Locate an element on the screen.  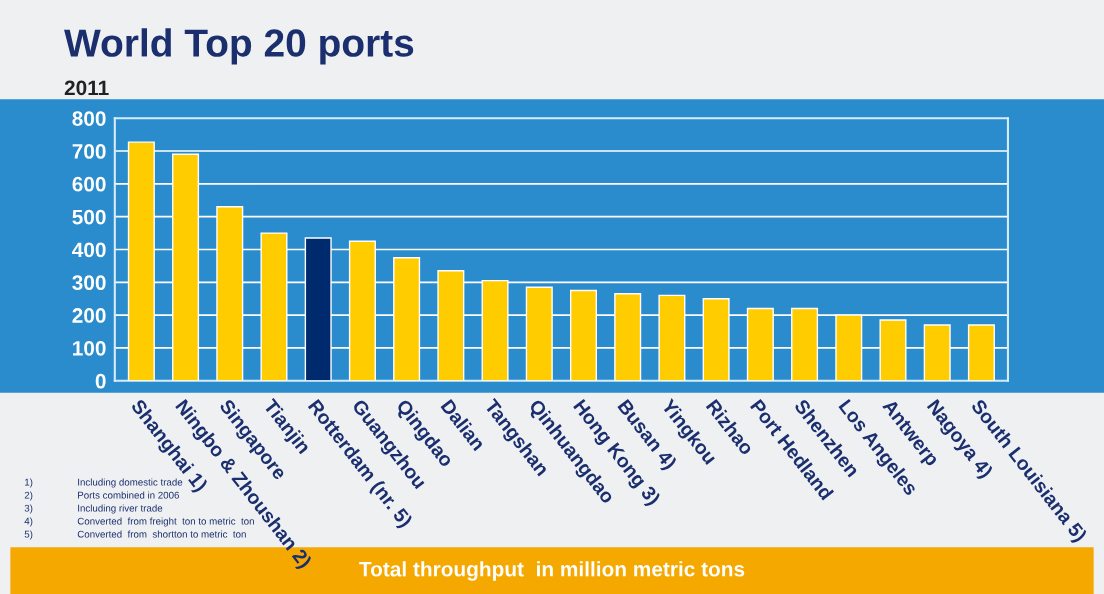
text: 2) Ports combined in 2006 is located at coordinates (101, 496).